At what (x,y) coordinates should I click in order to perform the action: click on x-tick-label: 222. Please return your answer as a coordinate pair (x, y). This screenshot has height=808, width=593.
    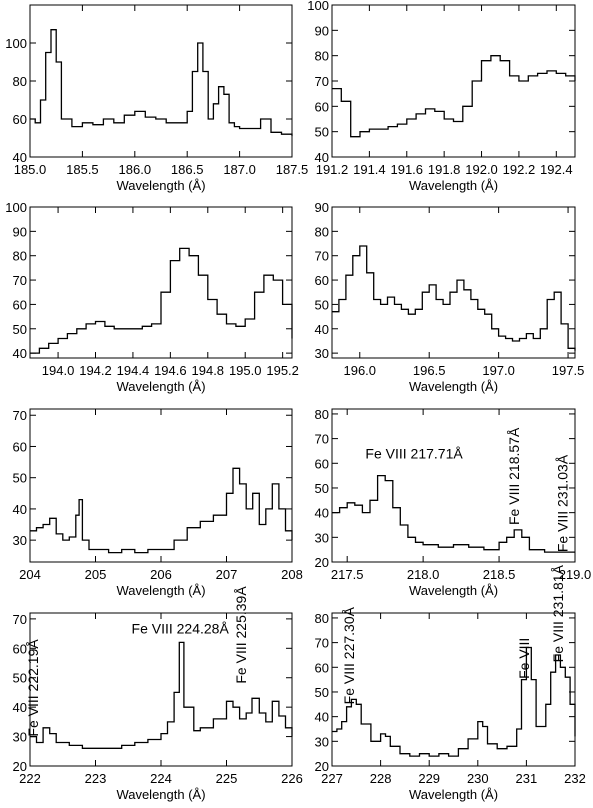
    Looking at the image, I should click on (30, 778).